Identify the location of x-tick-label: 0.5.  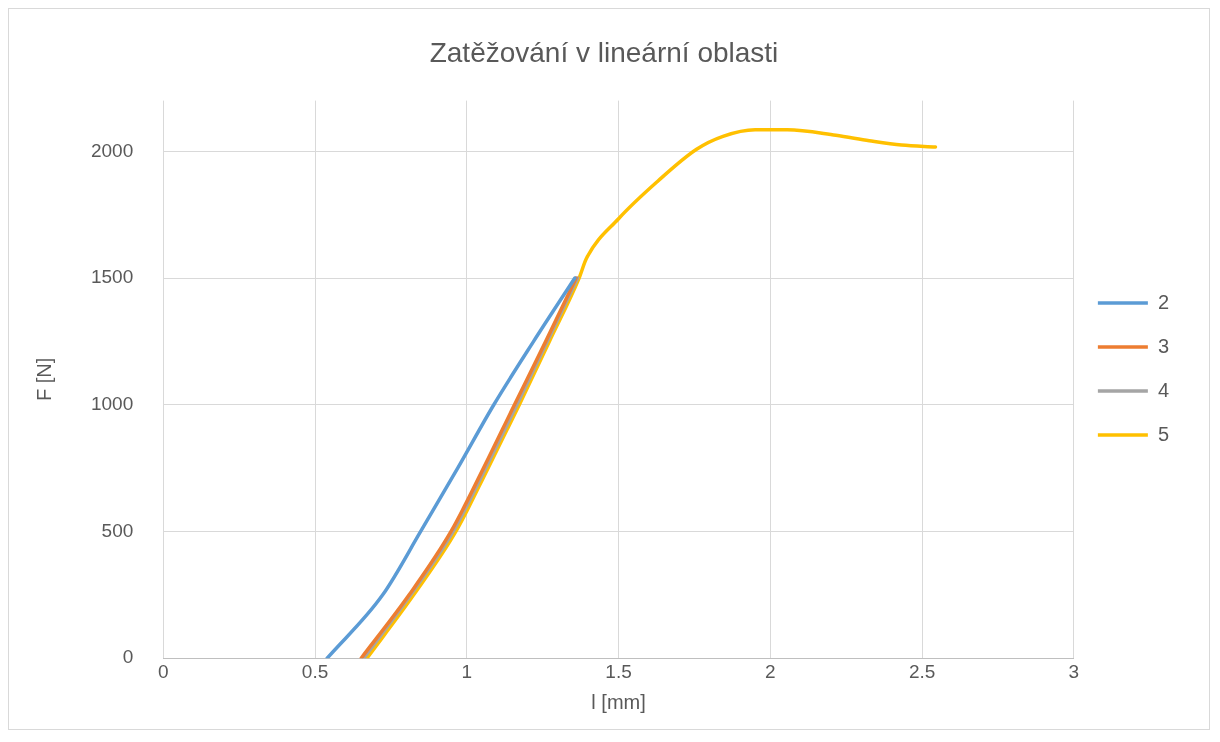
(315, 671).